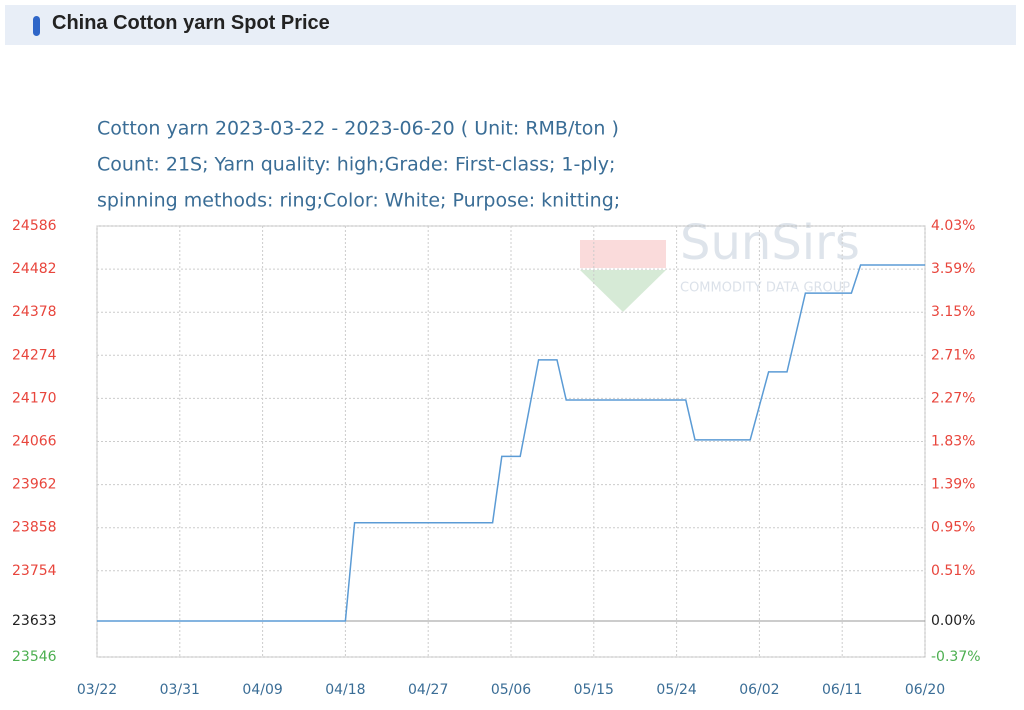 This screenshot has width=1024, height=710. I want to click on y2-tick-label: 1.83%, so click(953, 442).